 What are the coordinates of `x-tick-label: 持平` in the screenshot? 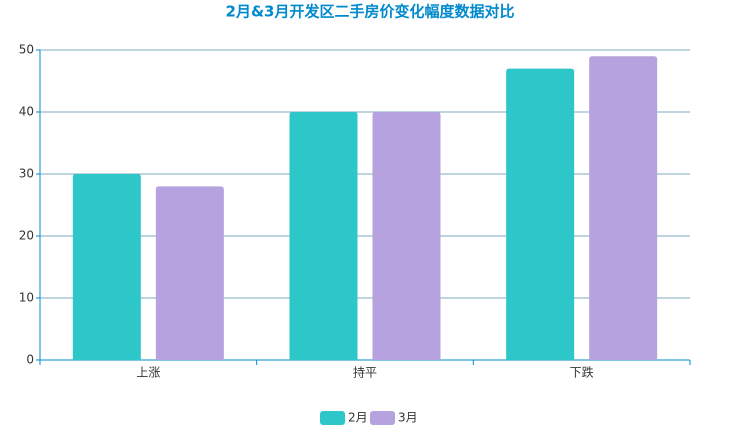 It's located at (365, 372).